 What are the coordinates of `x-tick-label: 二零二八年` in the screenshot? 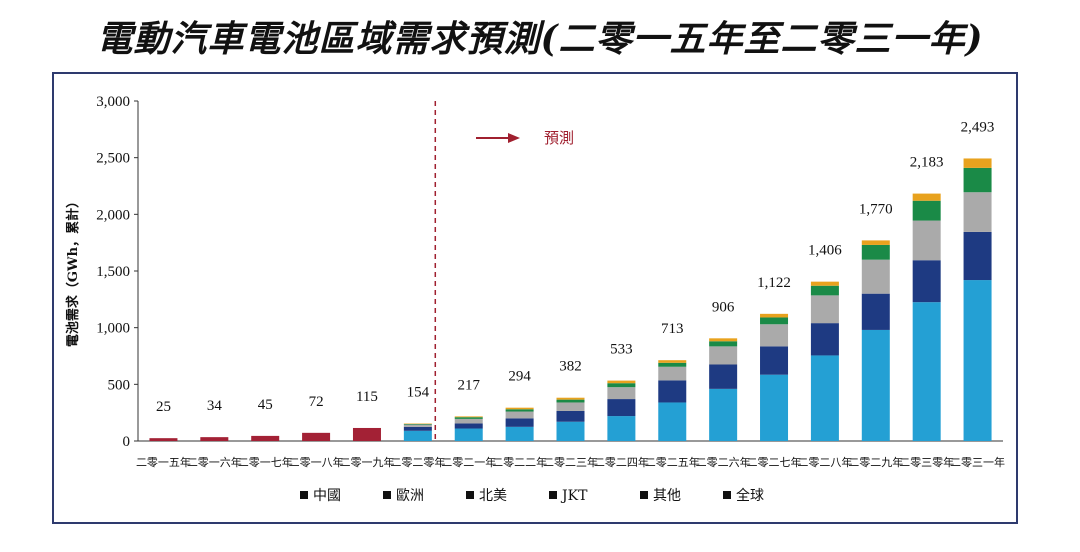 It's located at (824, 462).